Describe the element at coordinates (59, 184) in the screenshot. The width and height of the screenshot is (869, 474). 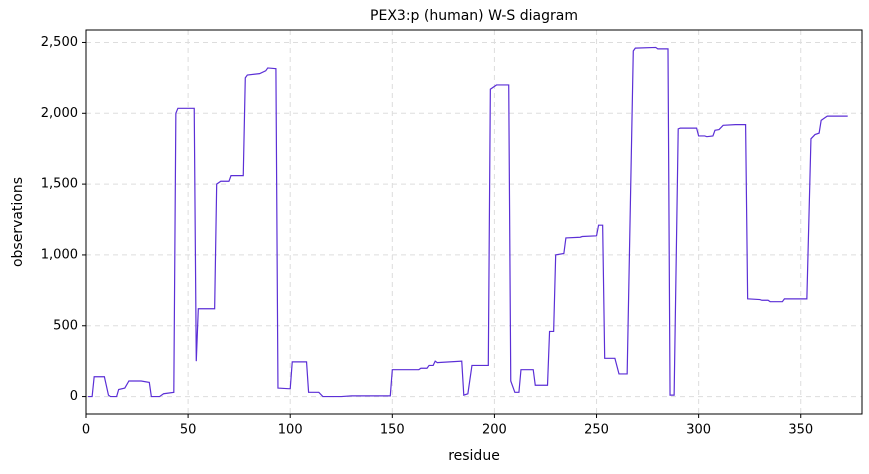
I see `y-tick-label: 1,500` at that location.